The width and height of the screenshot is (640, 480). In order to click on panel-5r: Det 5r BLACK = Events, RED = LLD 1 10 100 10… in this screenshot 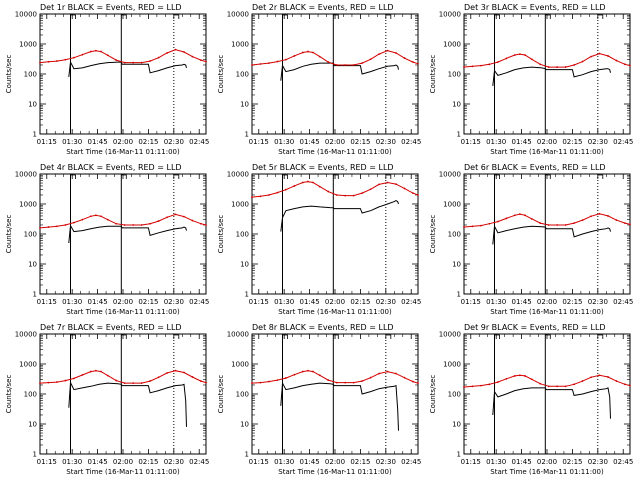, I will do `click(319, 239)`.